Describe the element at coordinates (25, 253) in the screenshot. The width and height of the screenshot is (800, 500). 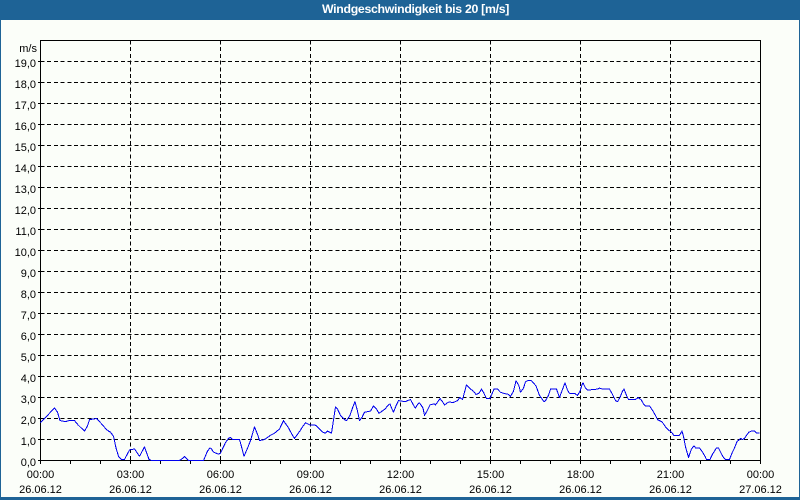
I see `y-axis-label: 10,0` at that location.